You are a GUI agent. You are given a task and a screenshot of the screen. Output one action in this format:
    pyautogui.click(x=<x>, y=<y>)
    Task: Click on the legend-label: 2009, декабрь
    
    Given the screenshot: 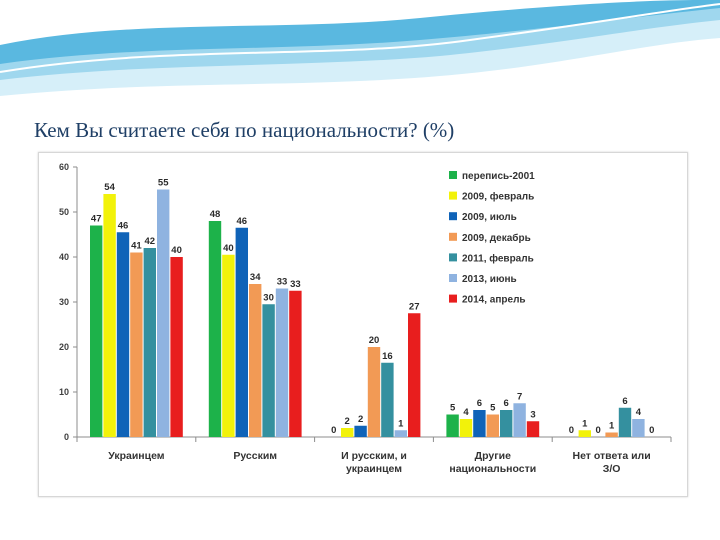 What is the action you would take?
    pyautogui.click(x=496, y=238)
    